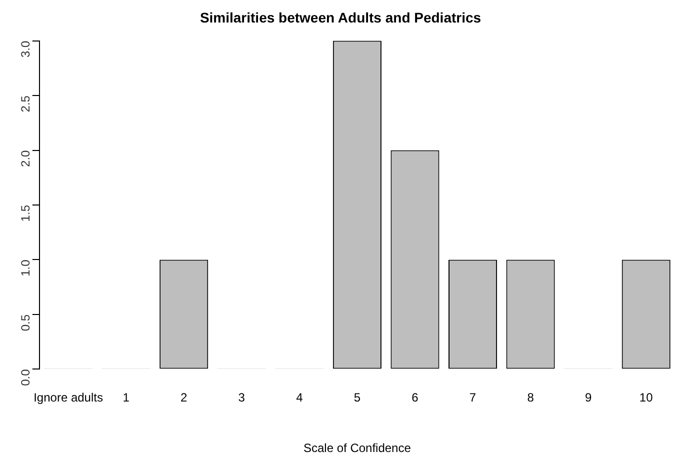 The width and height of the screenshot is (679, 464). I want to click on x-tick-label: 9, so click(588, 397).